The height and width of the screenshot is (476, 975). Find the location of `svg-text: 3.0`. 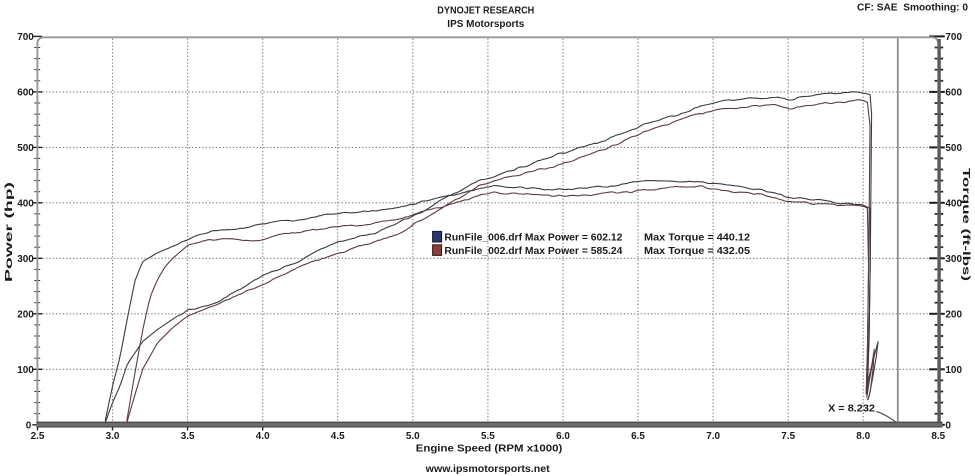

svg-text: 3.0 is located at coordinates (113, 436).